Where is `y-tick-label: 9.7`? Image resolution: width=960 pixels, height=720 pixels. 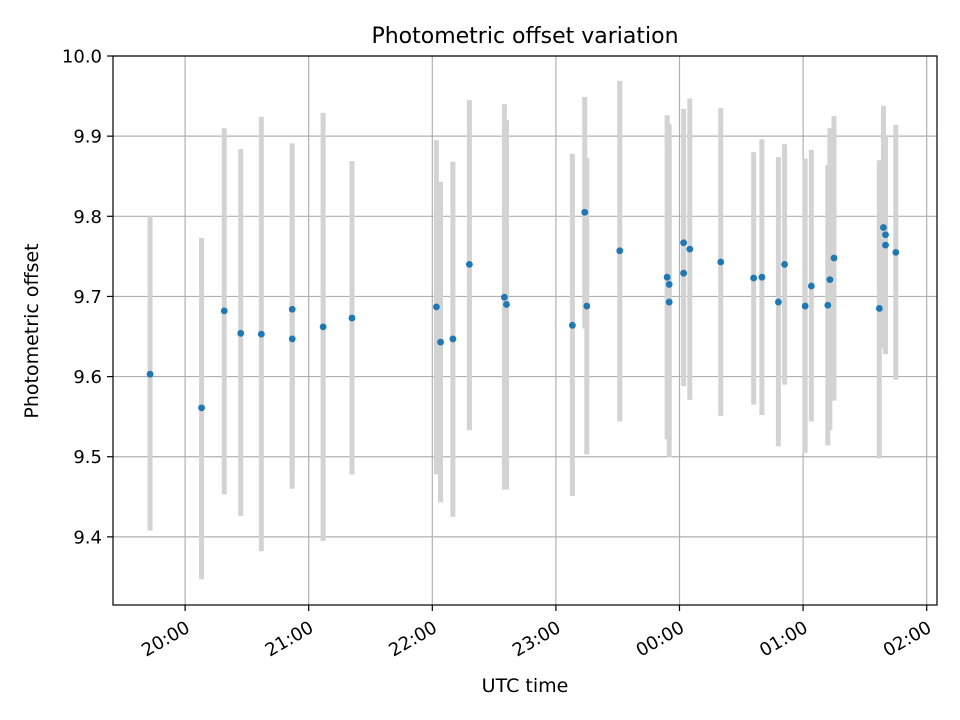
y-tick-label: 9.7 is located at coordinates (87, 297).